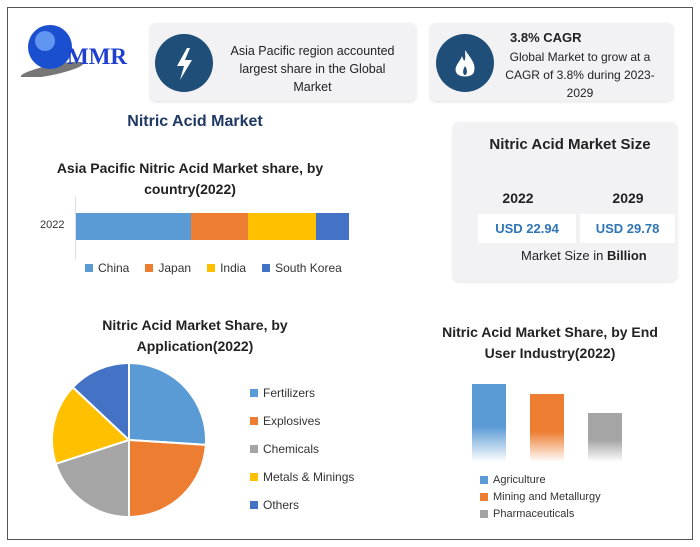 The image size is (700, 547). I want to click on country-axis-label: 2022, so click(52, 225).